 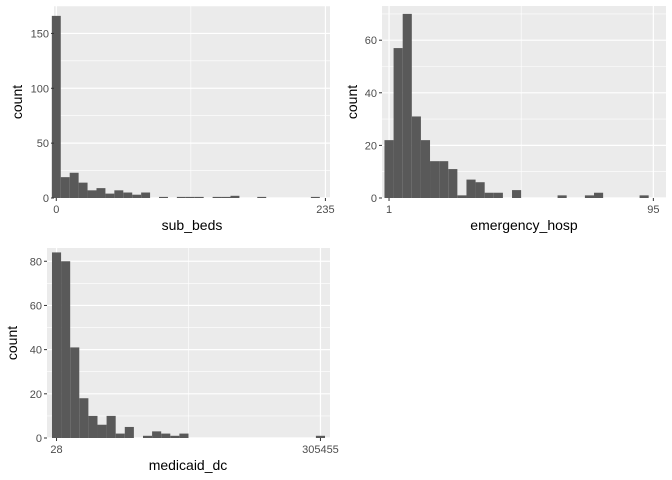 I want to click on x-axis-label: sub_beds, so click(x=192, y=225).